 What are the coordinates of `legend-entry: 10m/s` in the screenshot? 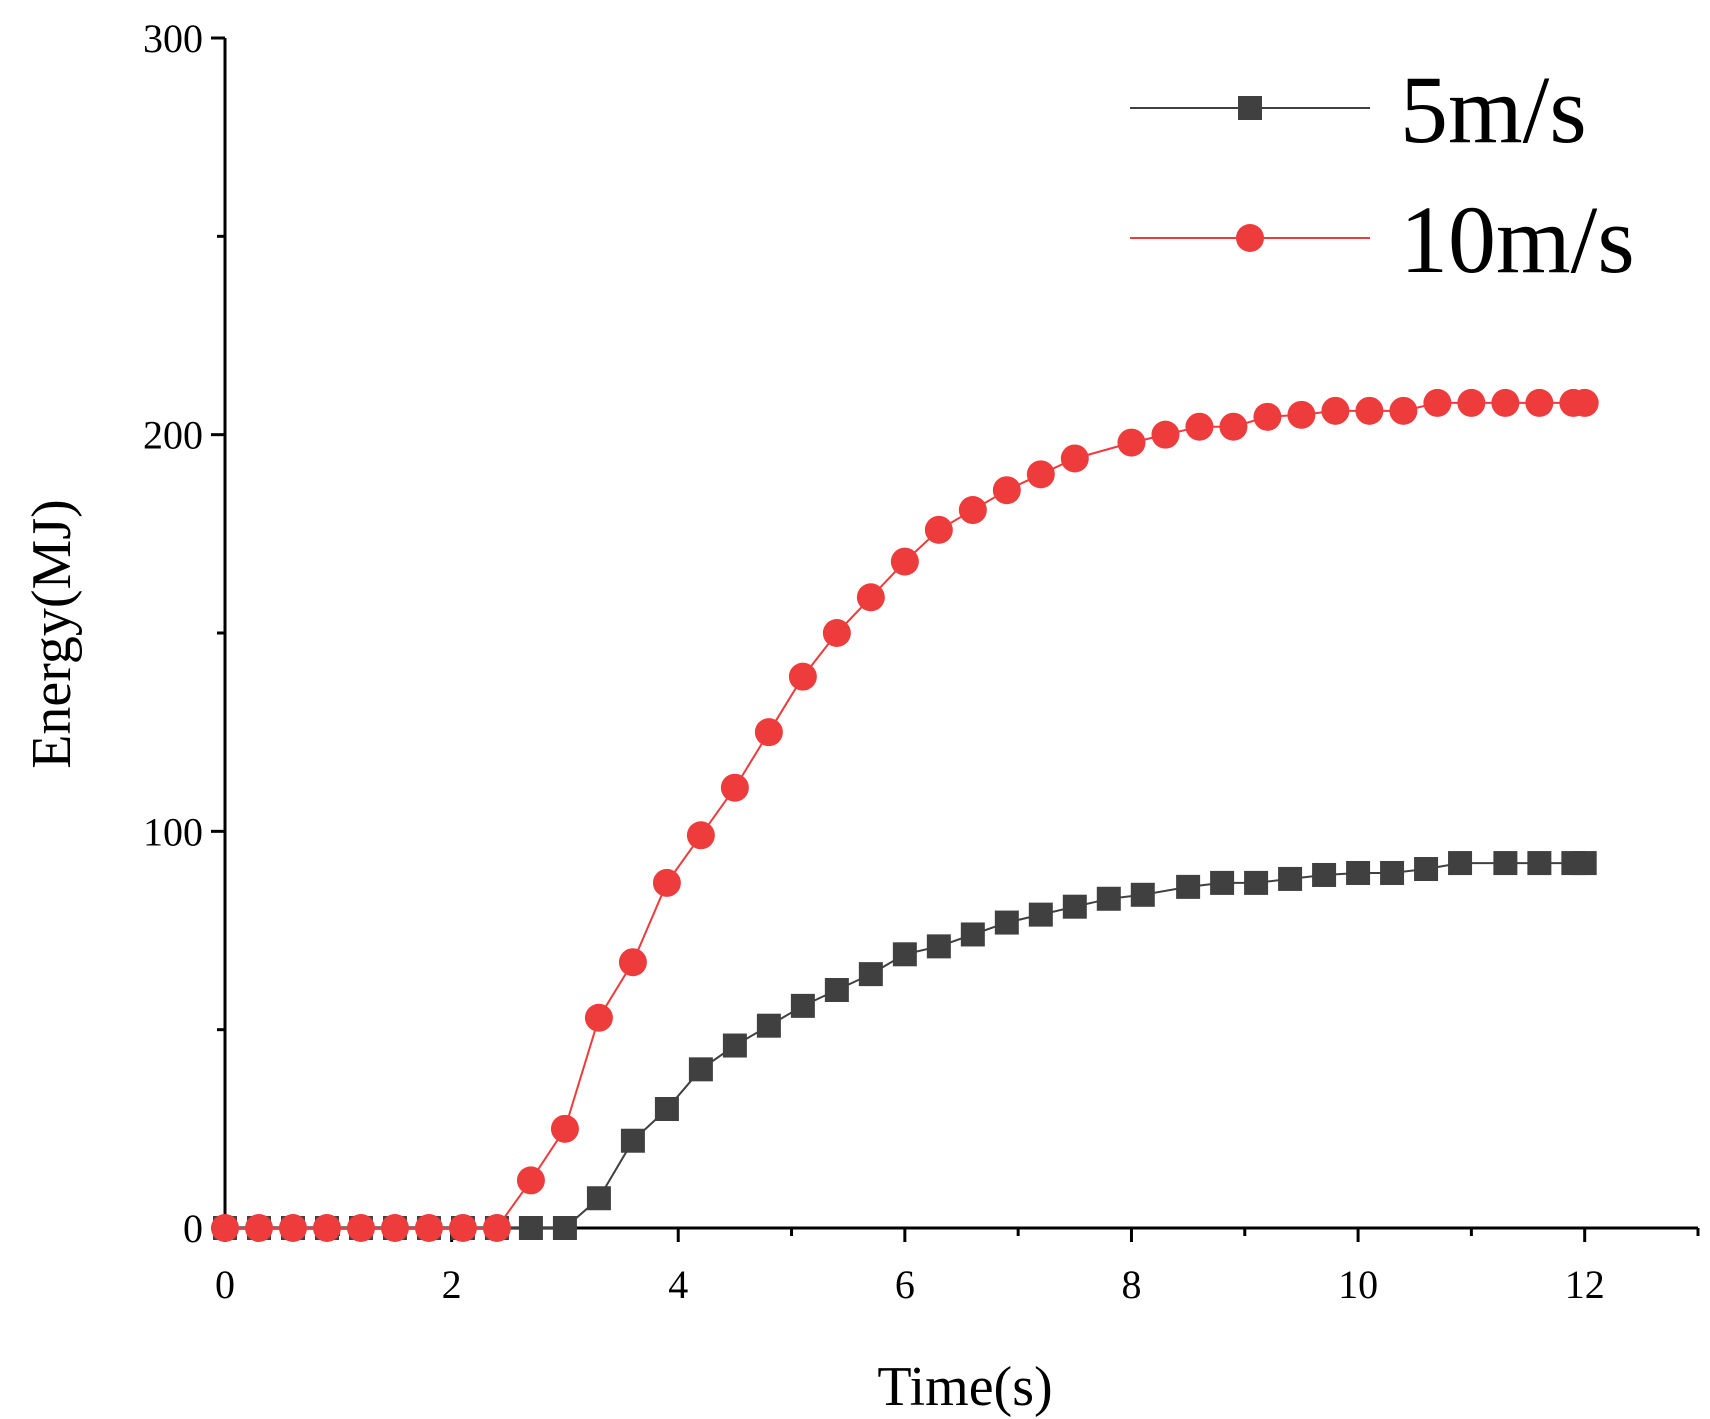 It's located at (1382, 239).